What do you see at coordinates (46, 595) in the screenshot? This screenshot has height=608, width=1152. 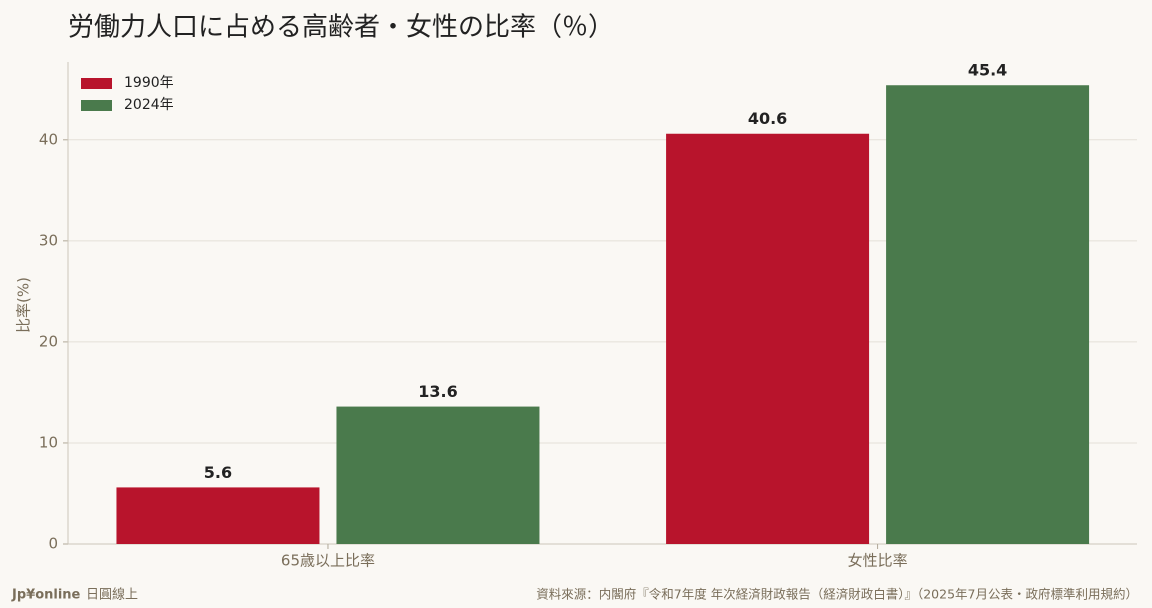 I see `brand: Jp¥online` at bounding box center [46, 595].